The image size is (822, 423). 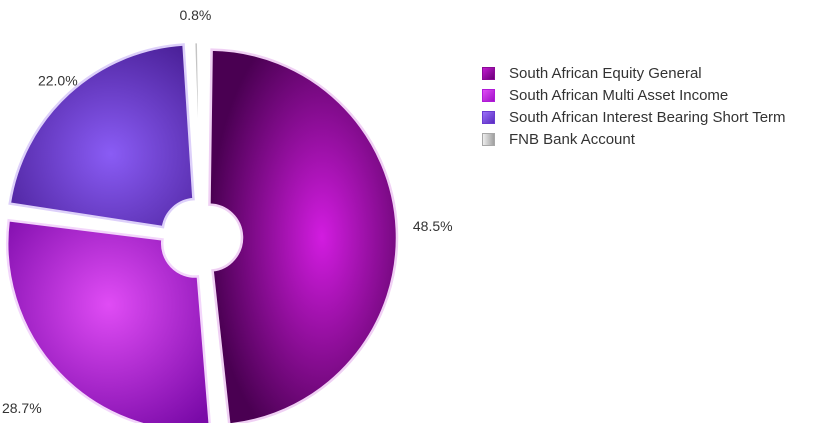 I want to click on pct-label-multi-asset-income: 28.7%, so click(x=22, y=408).